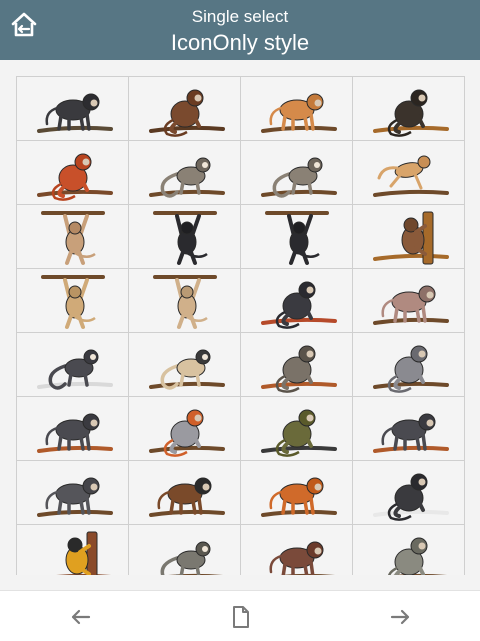  I want to click on arrow-left-icon, so click(81, 617).